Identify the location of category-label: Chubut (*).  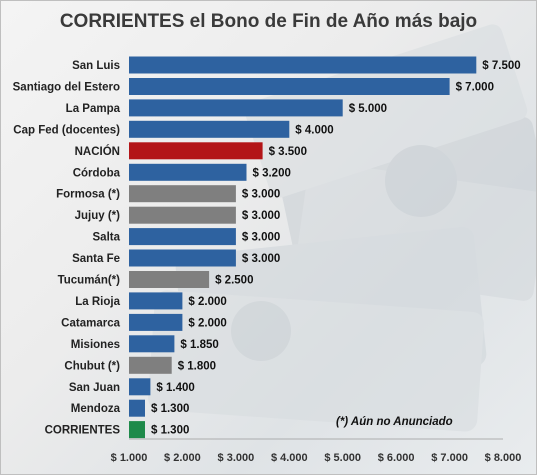
(92, 366).